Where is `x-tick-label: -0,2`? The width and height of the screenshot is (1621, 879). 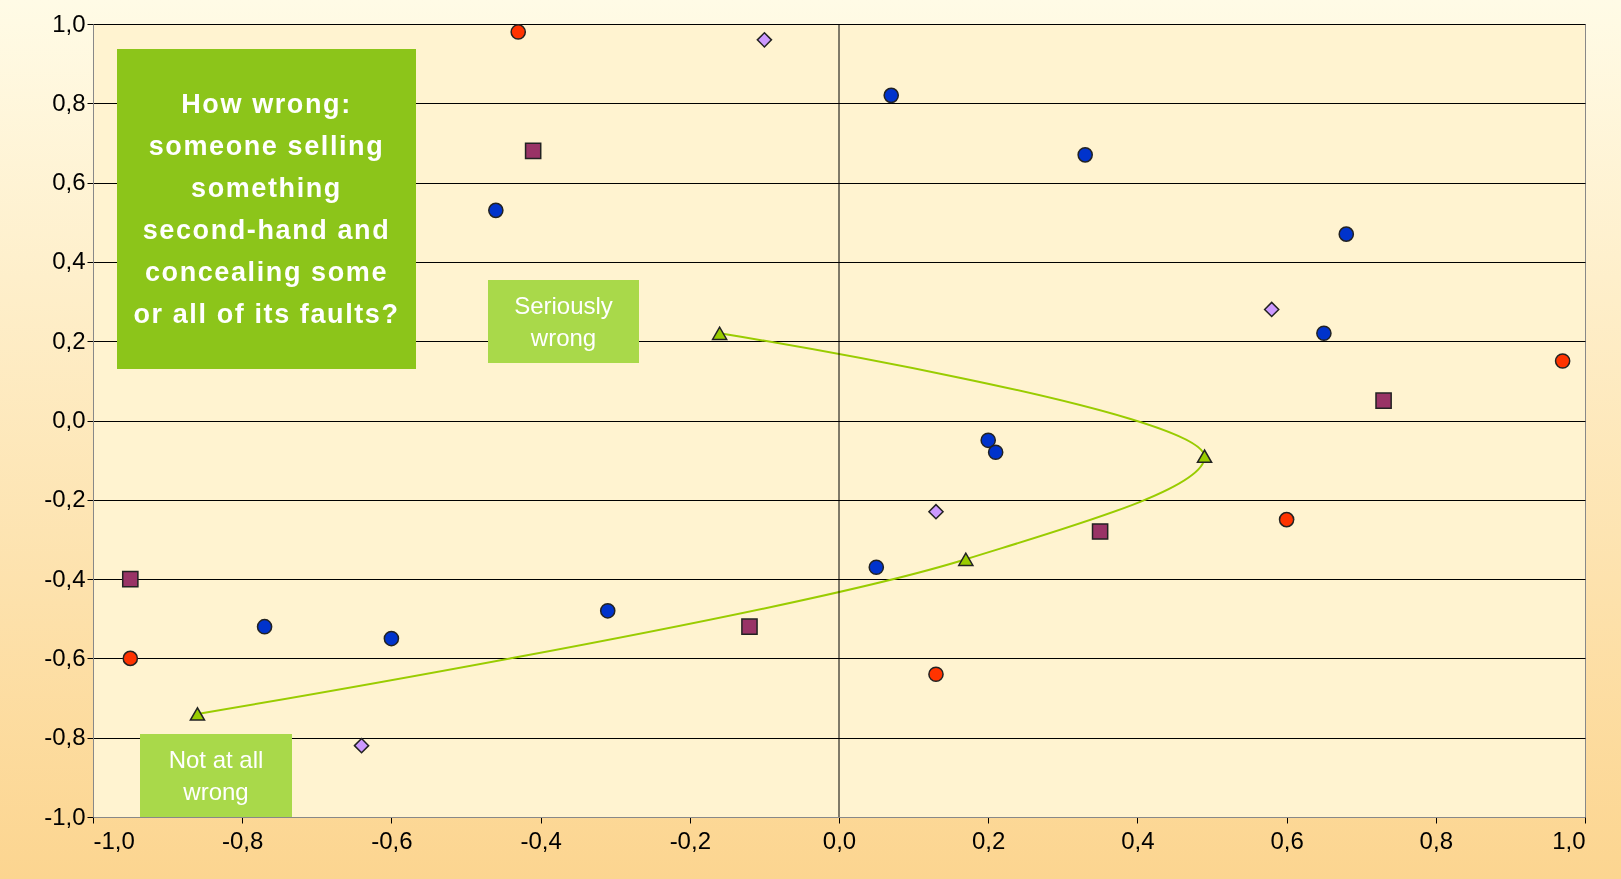
x-tick-label: -0,2 is located at coordinates (690, 840).